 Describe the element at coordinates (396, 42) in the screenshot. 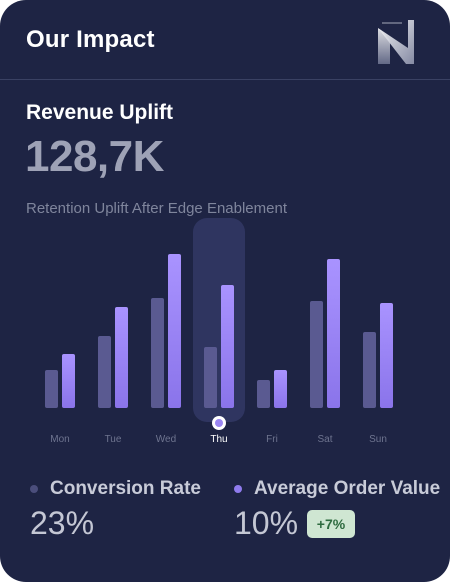

I see `brand-logo-icon` at that location.